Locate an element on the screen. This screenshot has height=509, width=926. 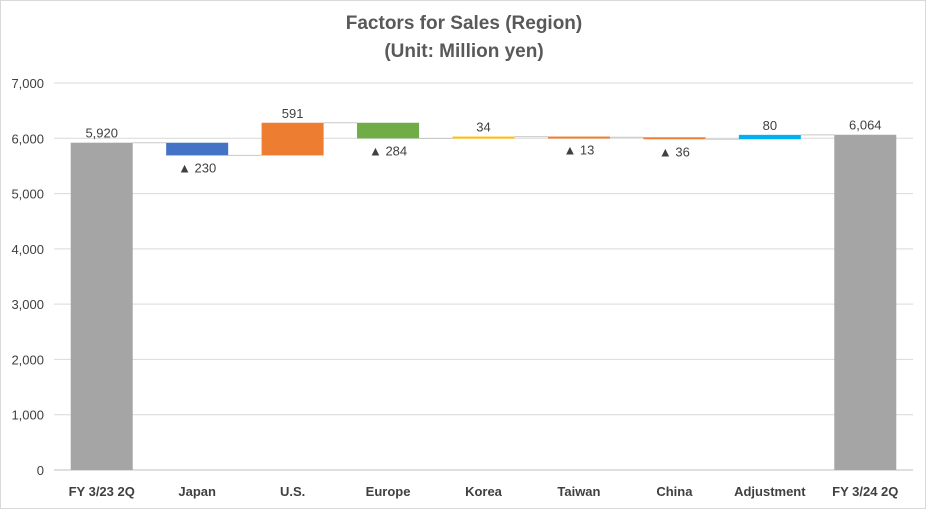
y-tick-label: 1,000 is located at coordinates (27, 415).